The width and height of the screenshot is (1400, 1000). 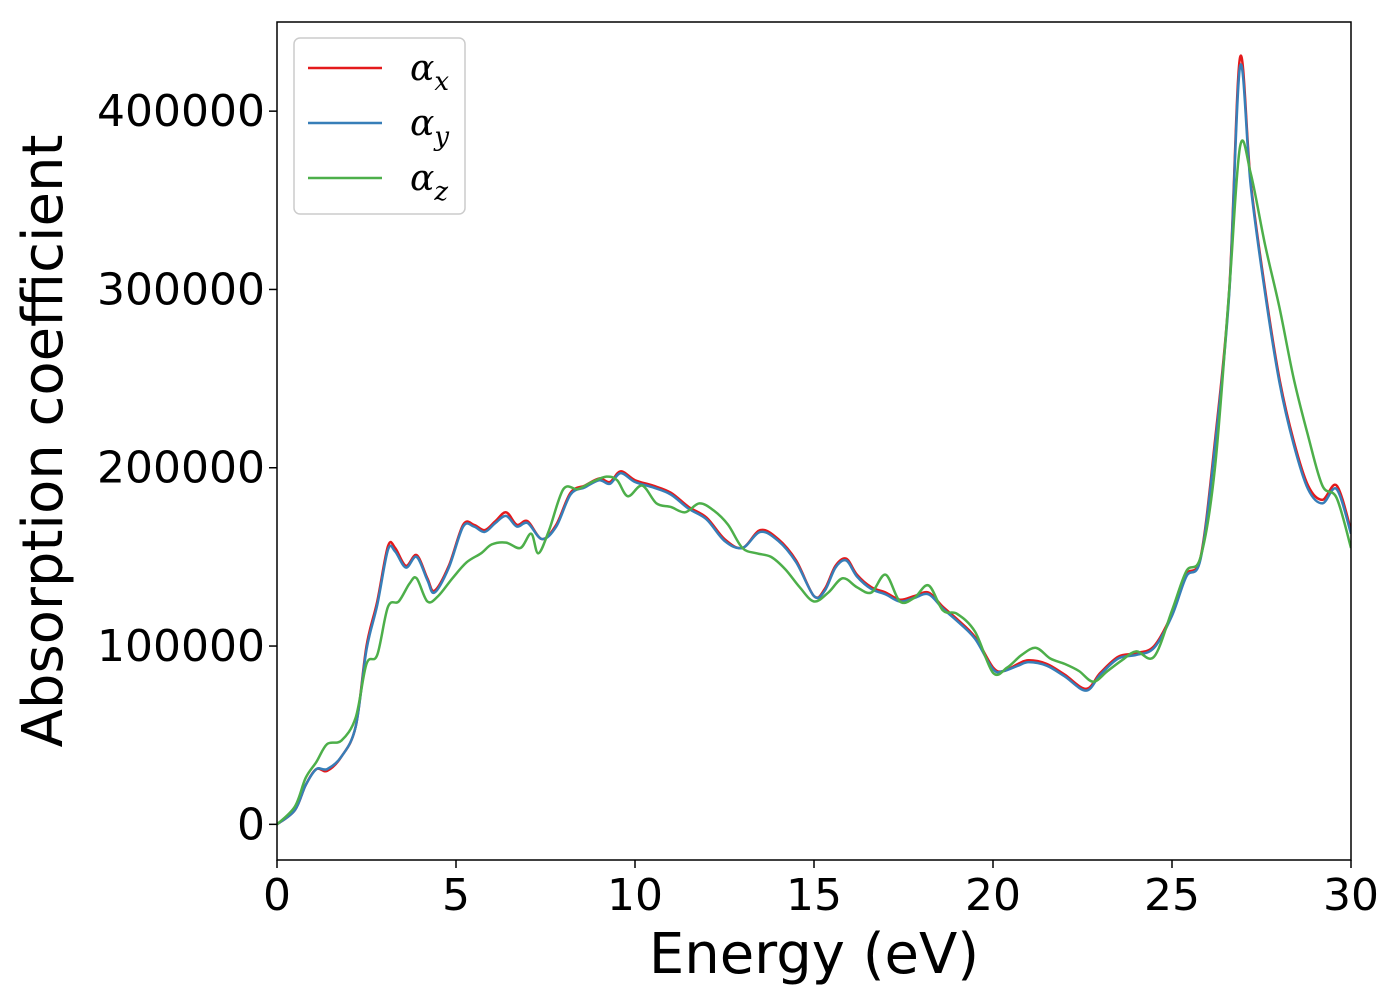 I want to click on legend: αx αy αz, so click(x=379, y=126).